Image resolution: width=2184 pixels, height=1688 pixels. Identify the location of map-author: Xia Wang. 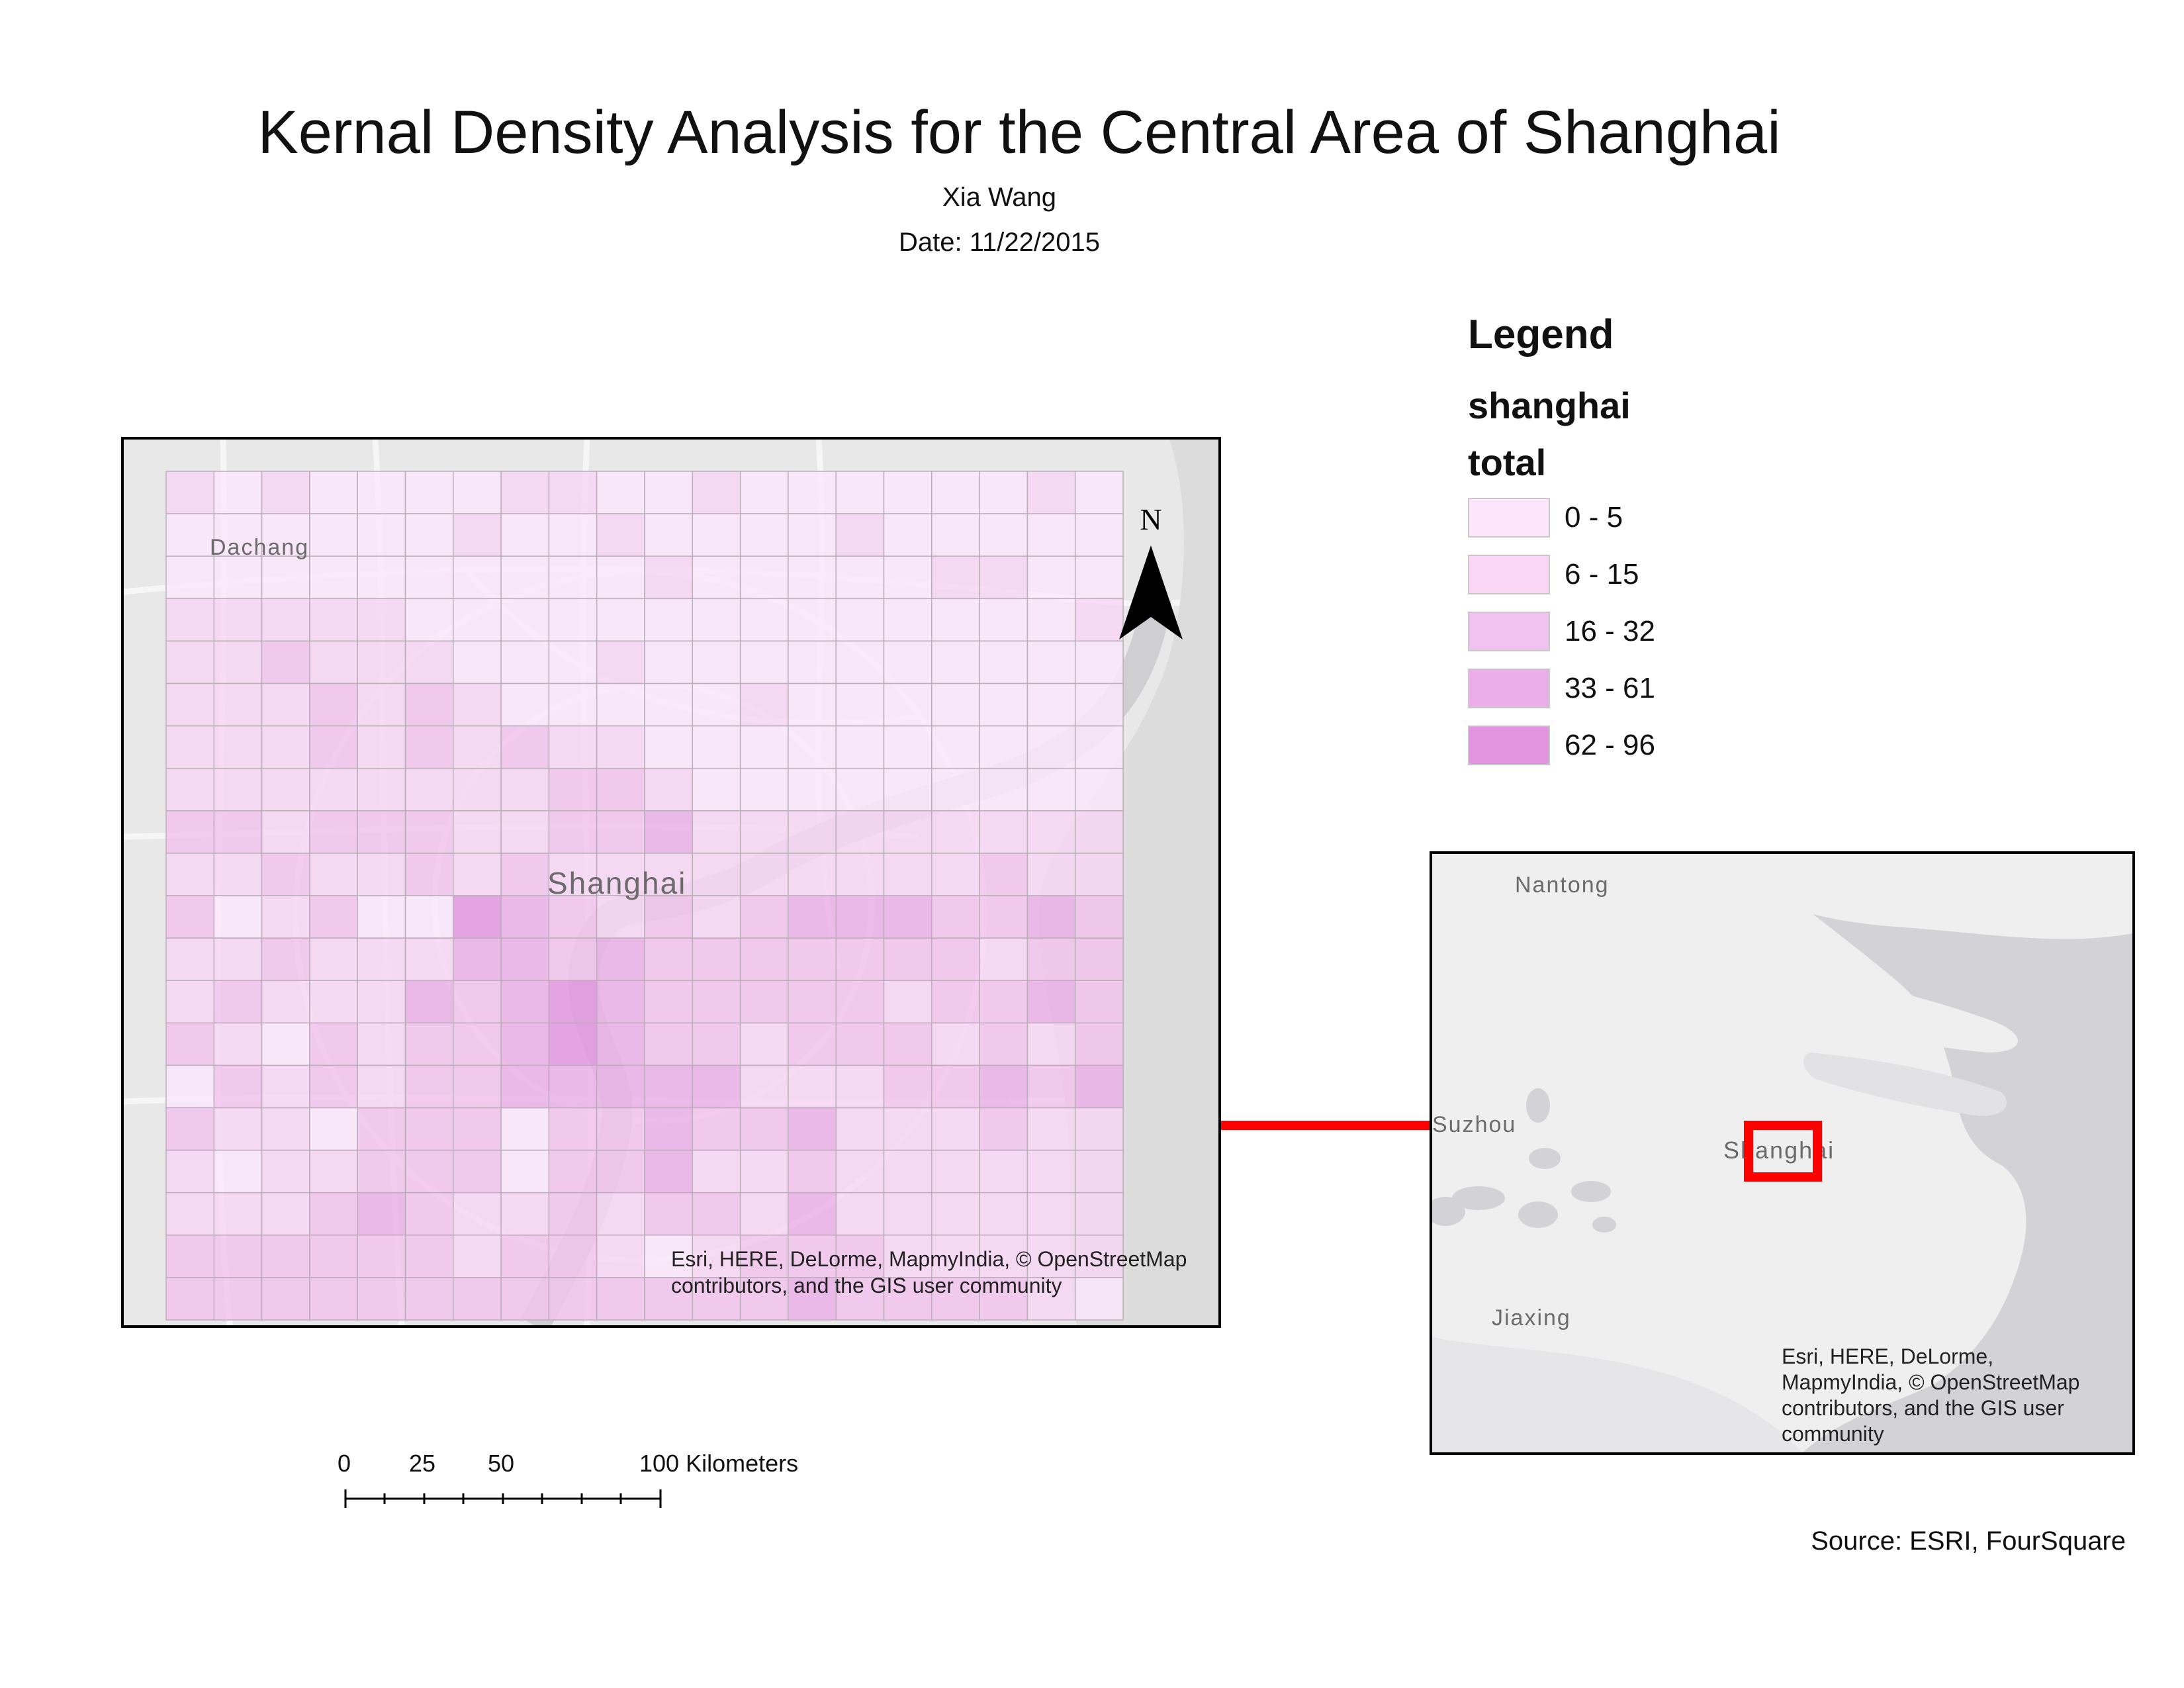
(999, 197).